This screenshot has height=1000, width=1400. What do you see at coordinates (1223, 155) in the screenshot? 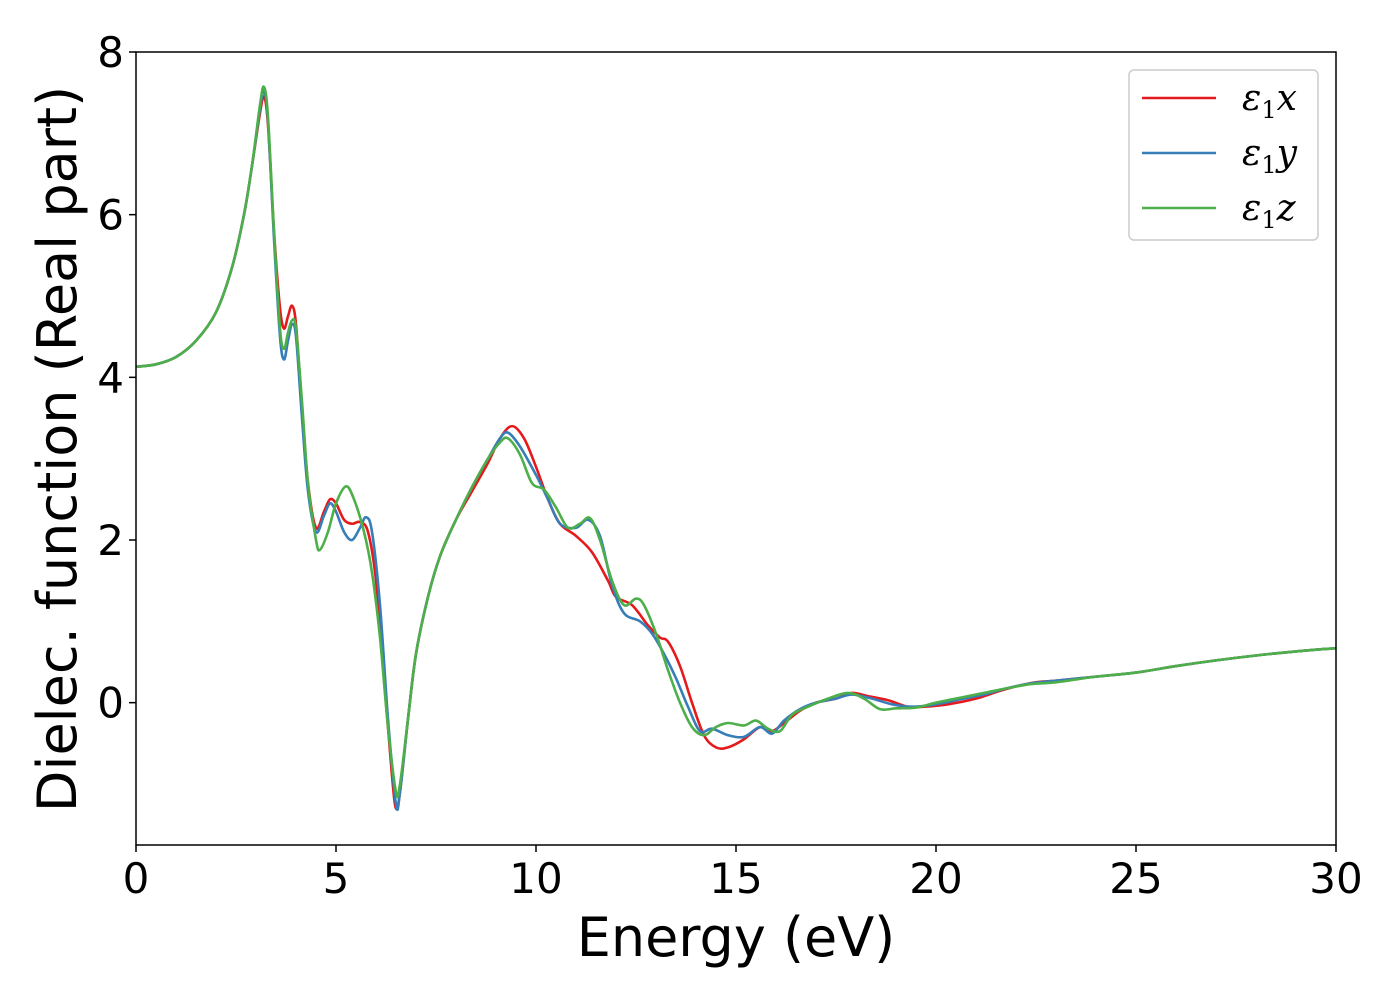
I see `legend-box` at bounding box center [1223, 155].